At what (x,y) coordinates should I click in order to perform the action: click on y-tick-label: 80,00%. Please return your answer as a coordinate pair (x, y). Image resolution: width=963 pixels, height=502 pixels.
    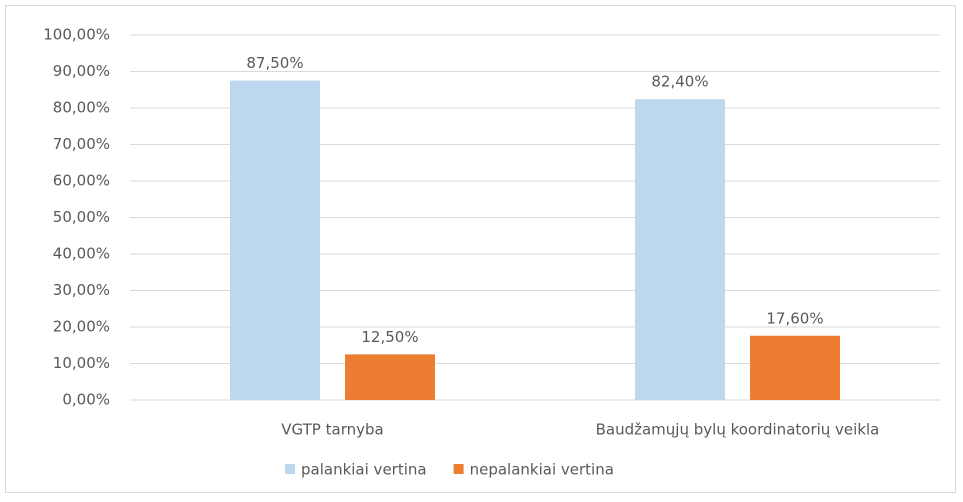
    Looking at the image, I should click on (81, 108).